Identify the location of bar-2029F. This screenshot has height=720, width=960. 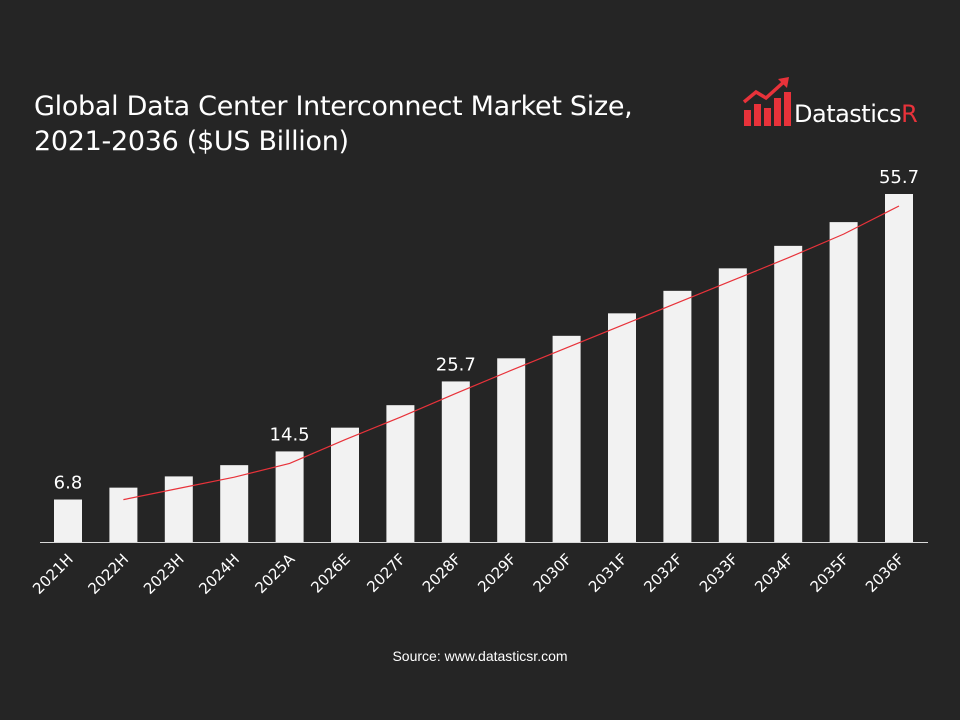
(511, 450).